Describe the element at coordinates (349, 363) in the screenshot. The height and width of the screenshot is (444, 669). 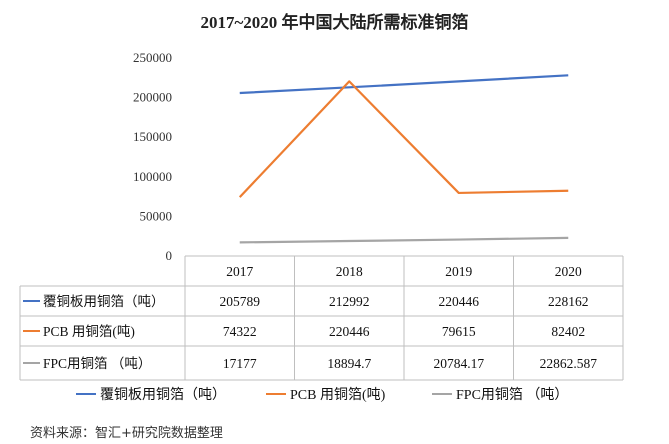
I see `table-cell-value: 18894.7` at that location.